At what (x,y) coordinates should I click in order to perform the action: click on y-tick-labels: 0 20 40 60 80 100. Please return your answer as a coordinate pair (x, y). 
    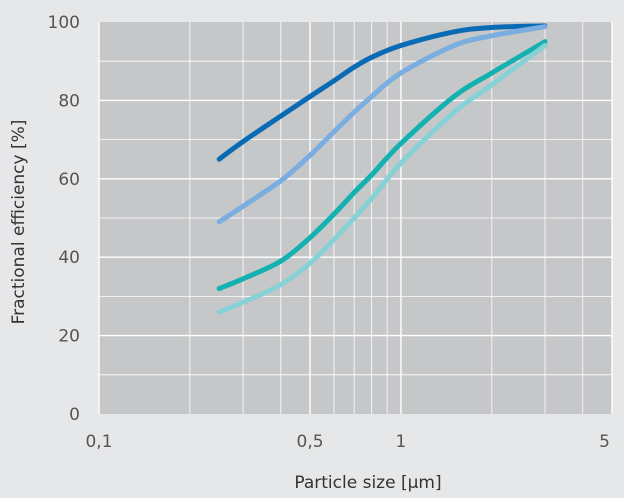
    Looking at the image, I should click on (64, 219).